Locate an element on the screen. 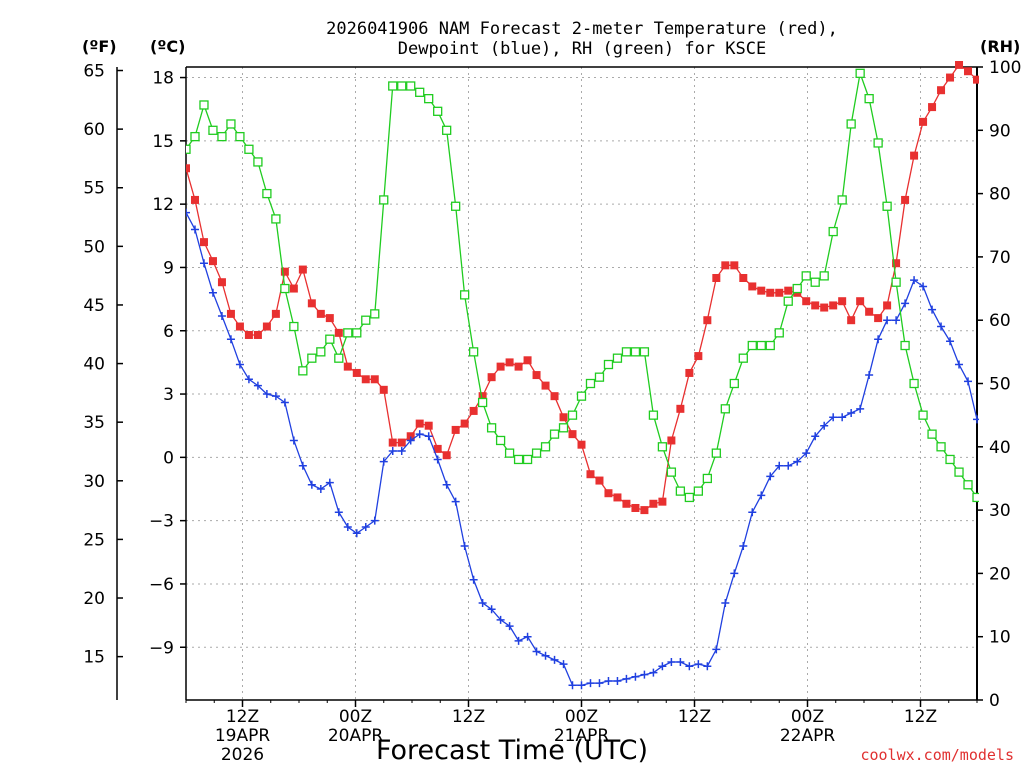 The height and width of the screenshot is (768, 1024). x-tick-date: 20APR is located at coordinates (356, 736).